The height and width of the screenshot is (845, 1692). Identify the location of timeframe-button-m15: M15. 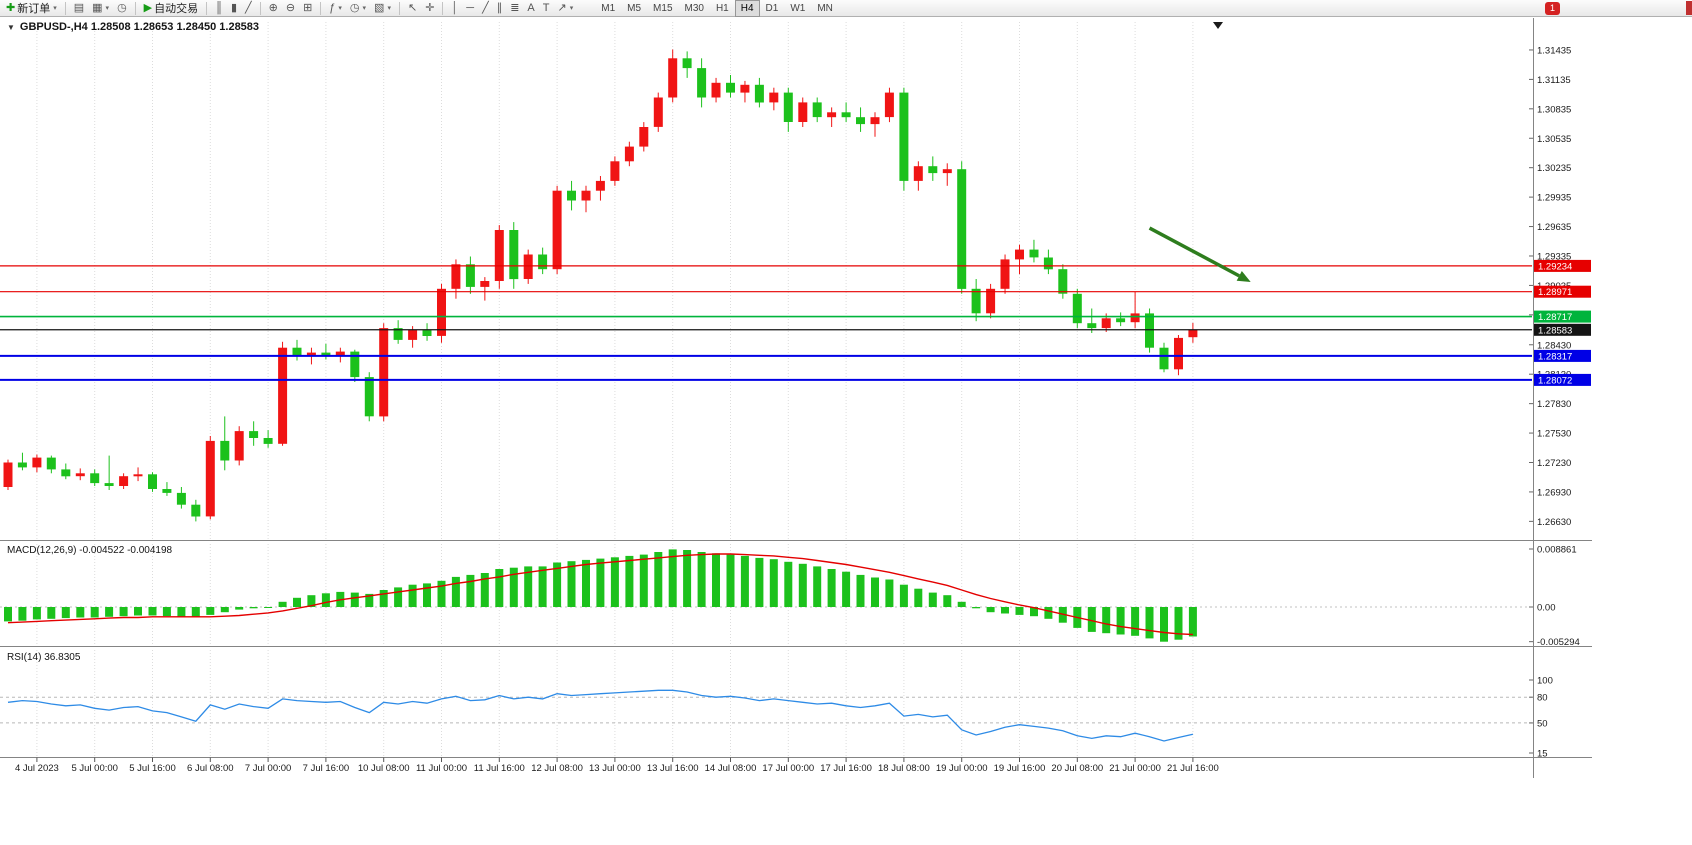
(663, 8).